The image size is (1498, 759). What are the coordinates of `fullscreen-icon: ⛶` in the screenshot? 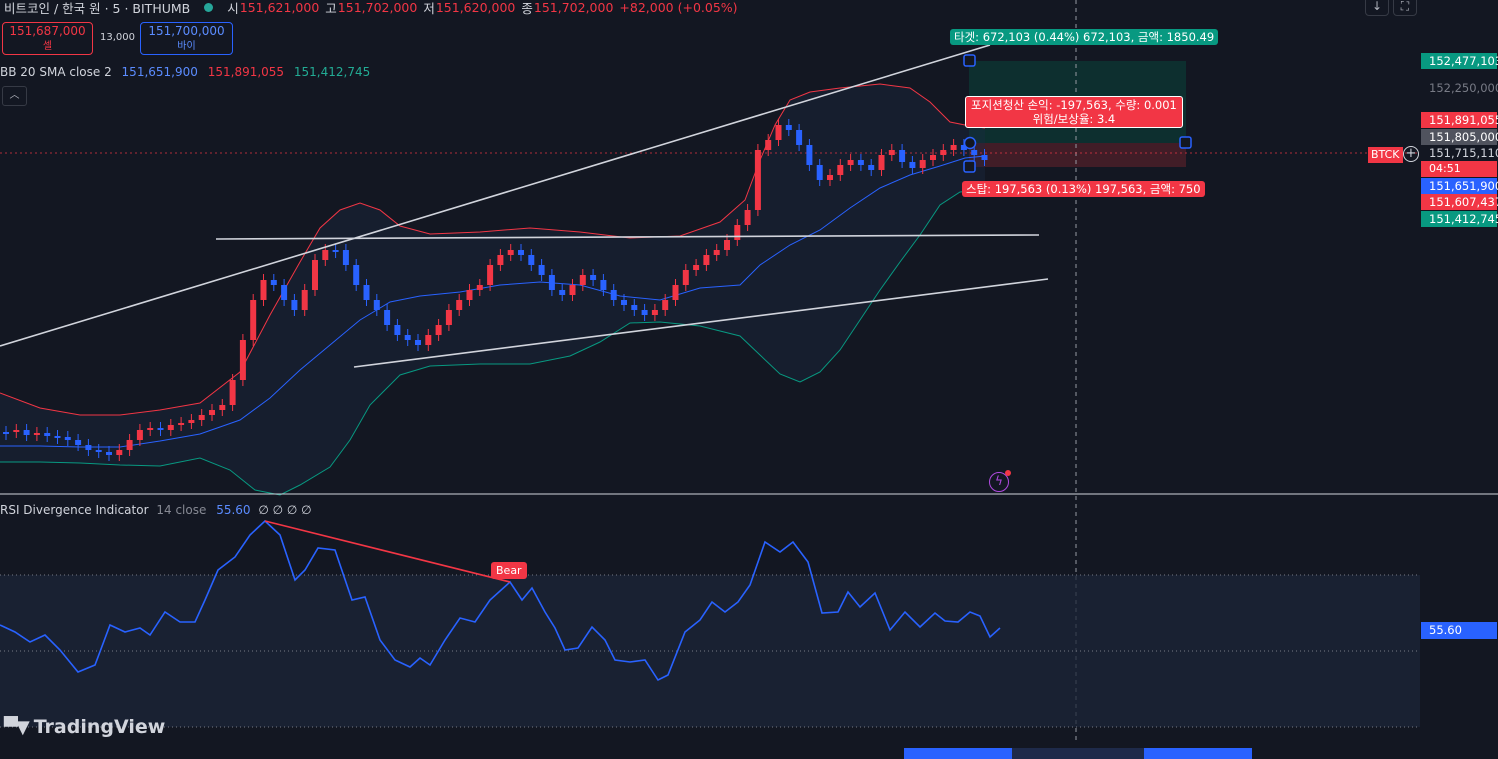 It's located at (1405, 8).